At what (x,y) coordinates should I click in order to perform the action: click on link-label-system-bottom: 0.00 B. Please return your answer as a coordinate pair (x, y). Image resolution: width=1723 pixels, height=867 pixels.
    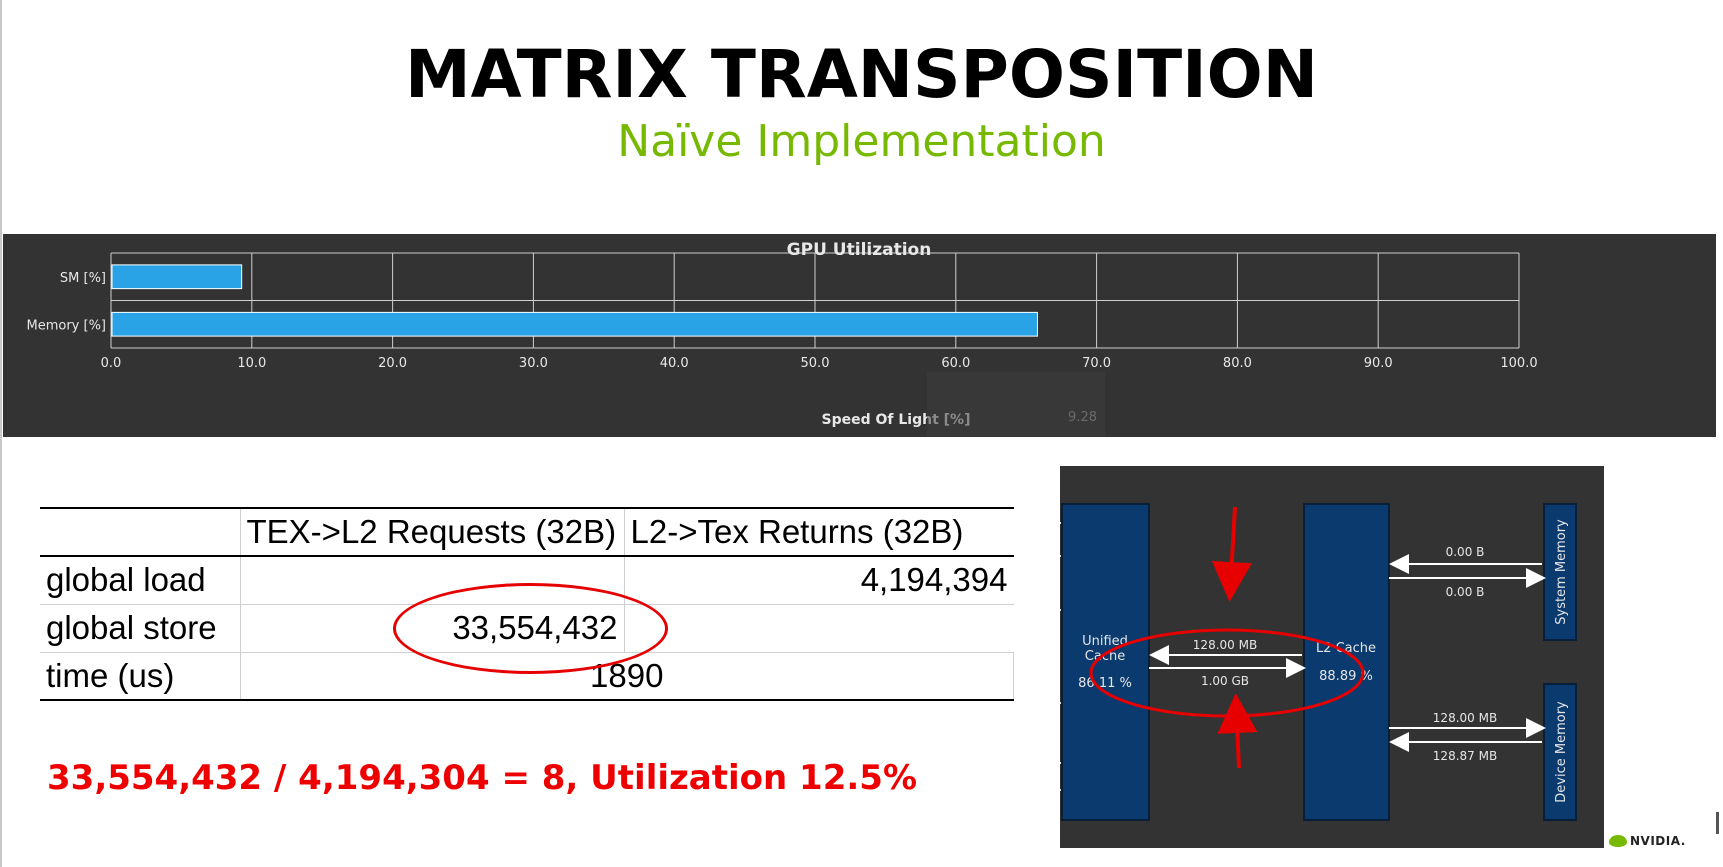
    Looking at the image, I should click on (1465, 592).